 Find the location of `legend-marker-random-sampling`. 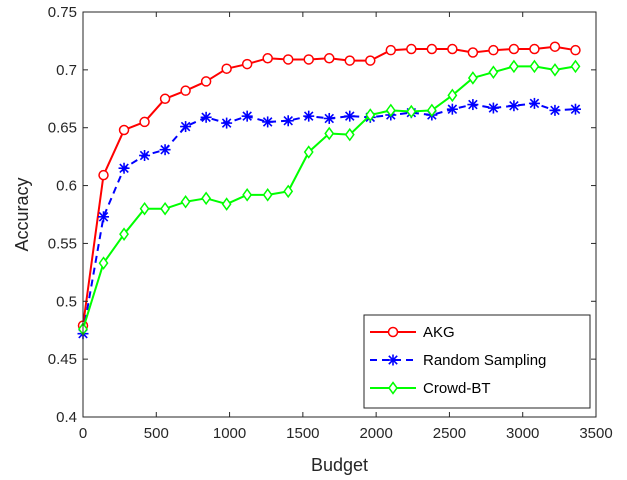

legend-marker-random-sampling is located at coordinates (393, 360).